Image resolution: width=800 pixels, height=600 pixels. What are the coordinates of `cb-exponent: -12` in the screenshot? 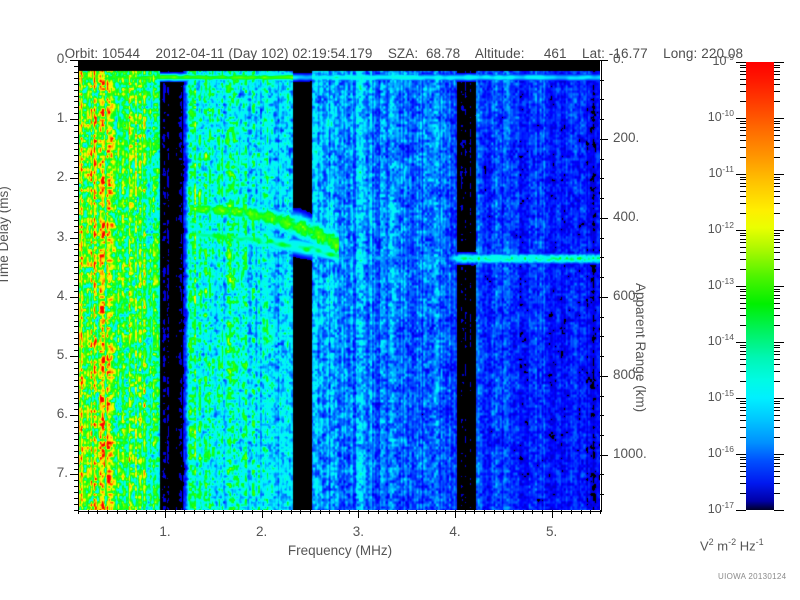 It's located at (727, 225).